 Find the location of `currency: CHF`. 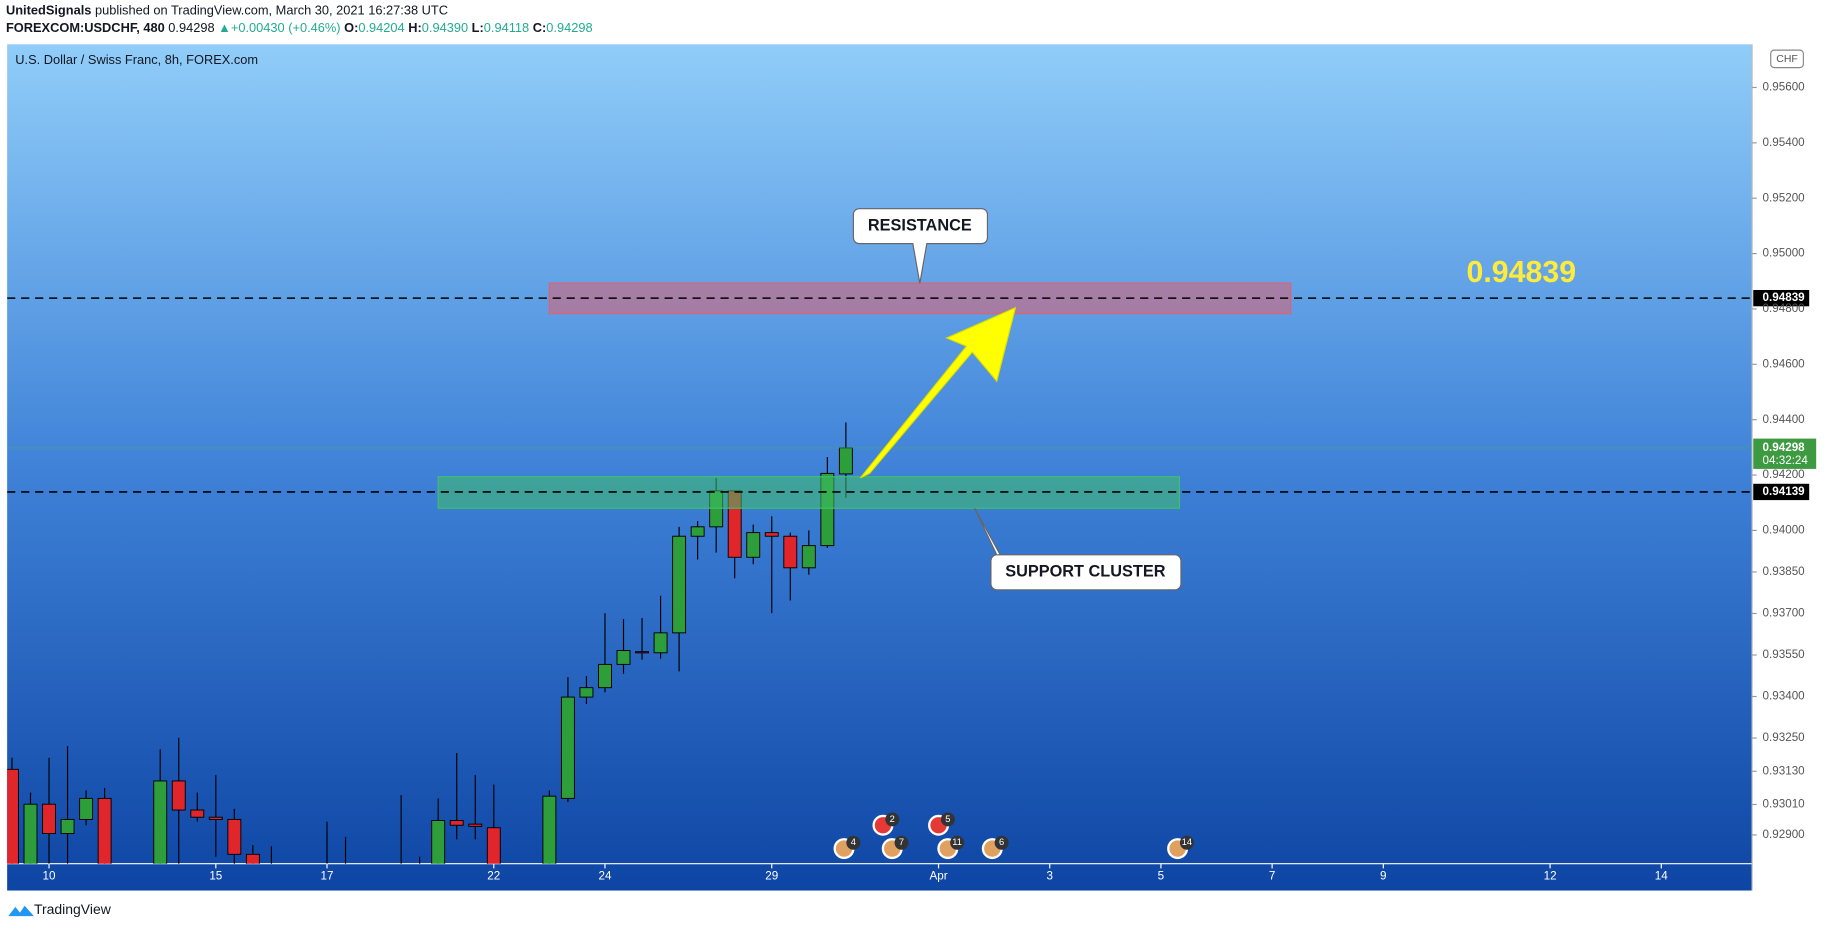

currency: CHF is located at coordinates (1787, 59).